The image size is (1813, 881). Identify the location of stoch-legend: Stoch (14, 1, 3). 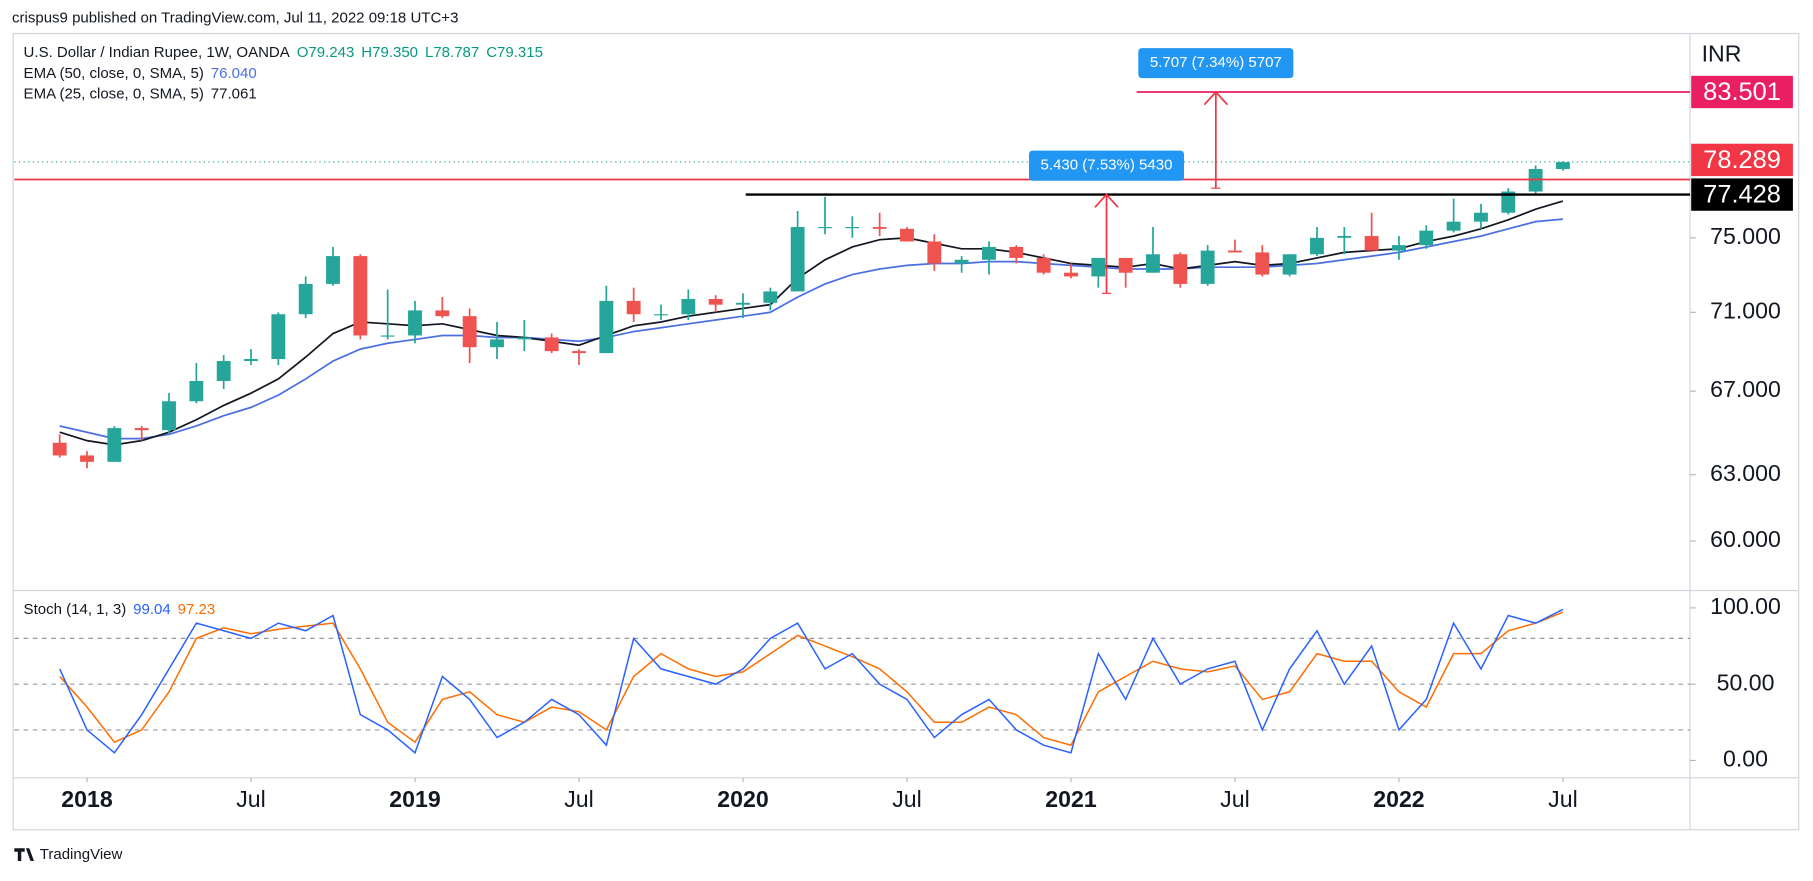
(75, 609).